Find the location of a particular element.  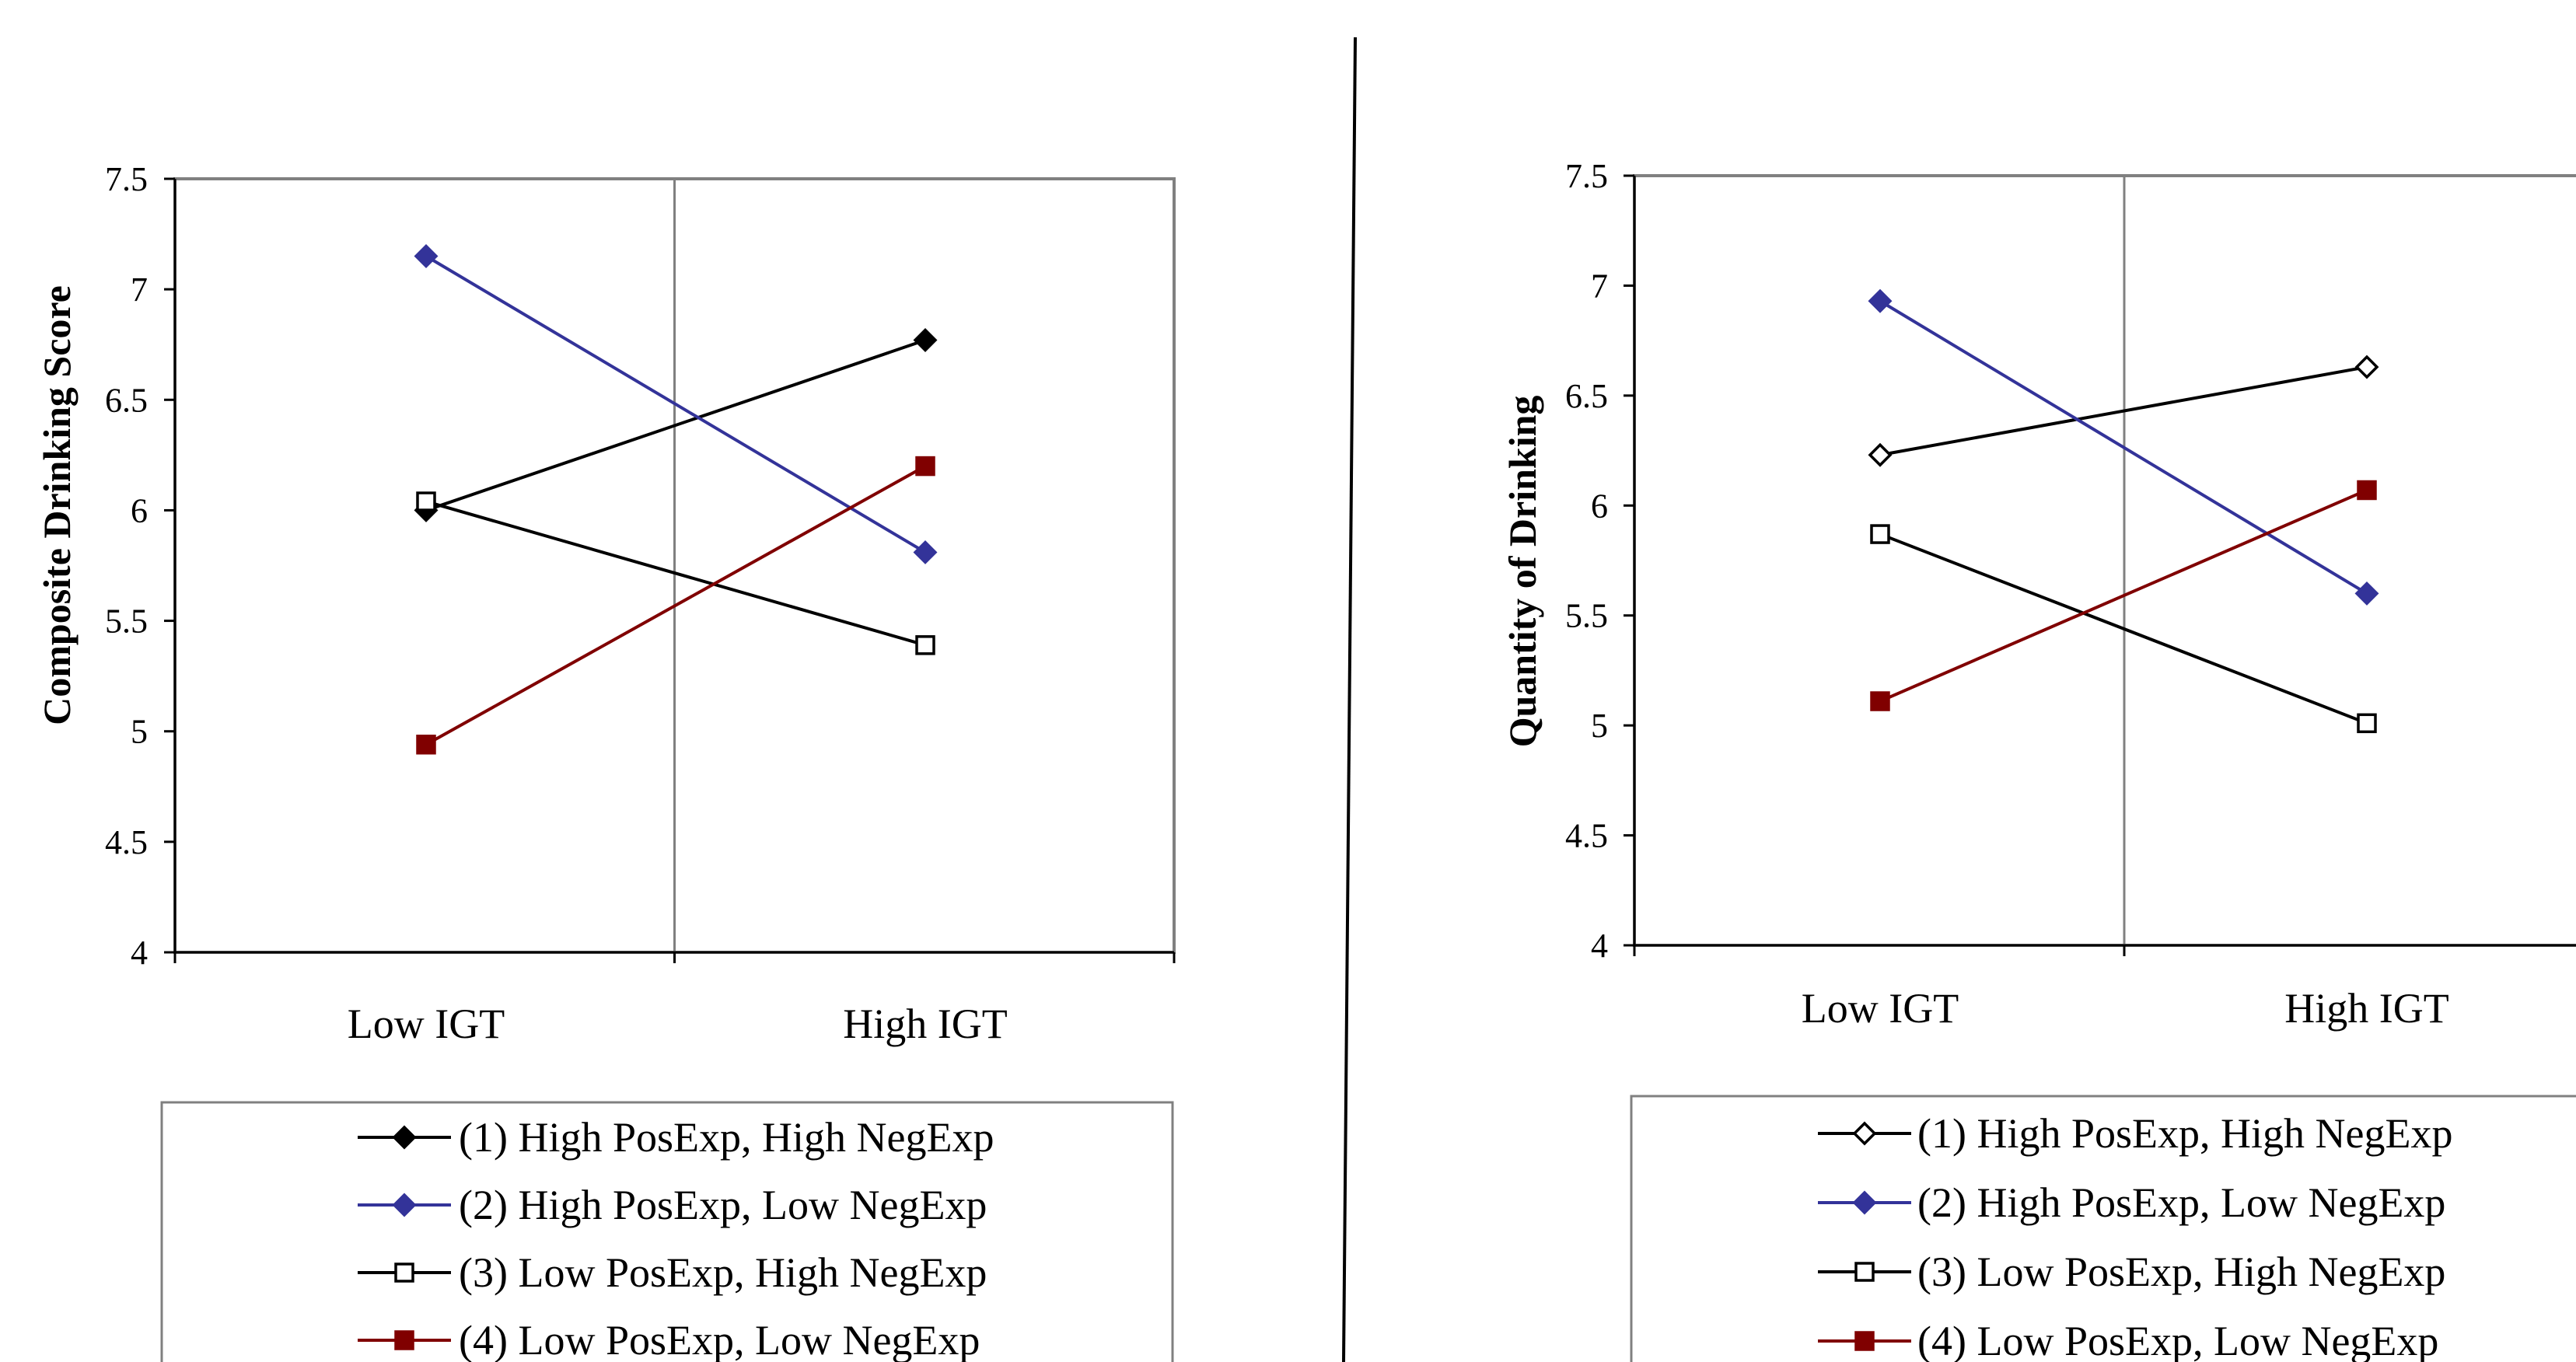

left-chart-series-1-point is located at coordinates (925, 340).